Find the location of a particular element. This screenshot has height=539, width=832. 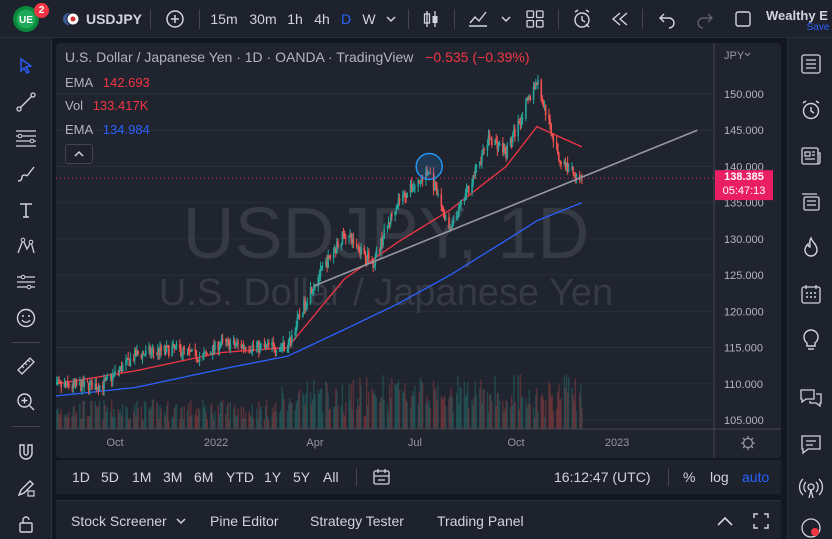

fib-tool is located at coordinates (26, 138).